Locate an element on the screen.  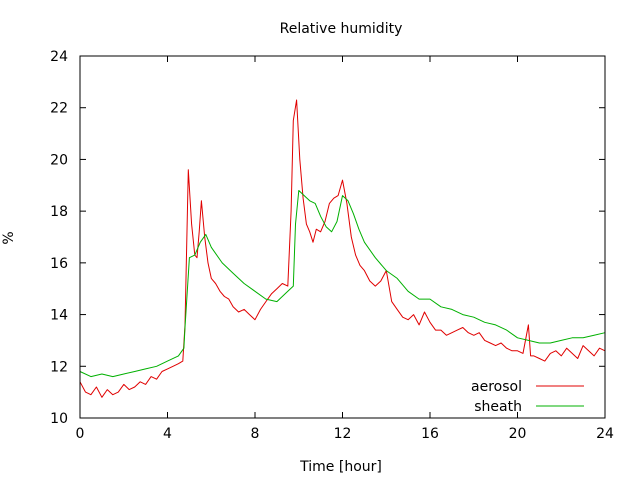
x-tick-label: 24 is located at coordinates (605, 434).